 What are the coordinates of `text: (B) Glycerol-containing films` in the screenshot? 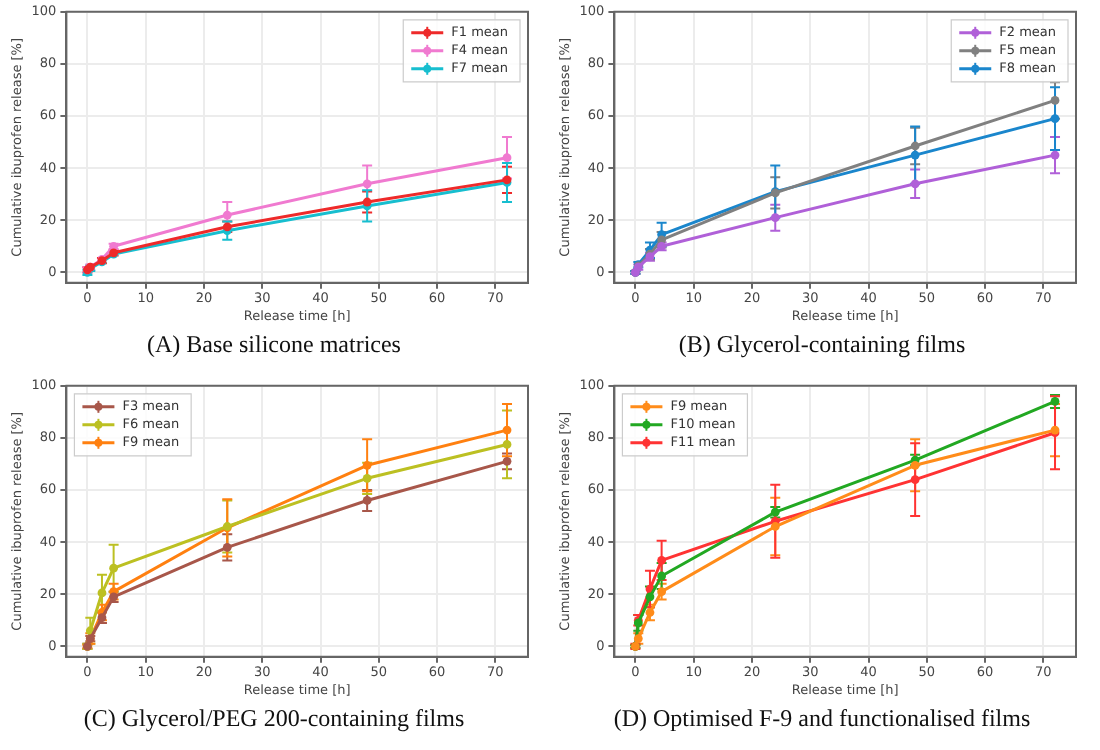 It's located at (822, 345).